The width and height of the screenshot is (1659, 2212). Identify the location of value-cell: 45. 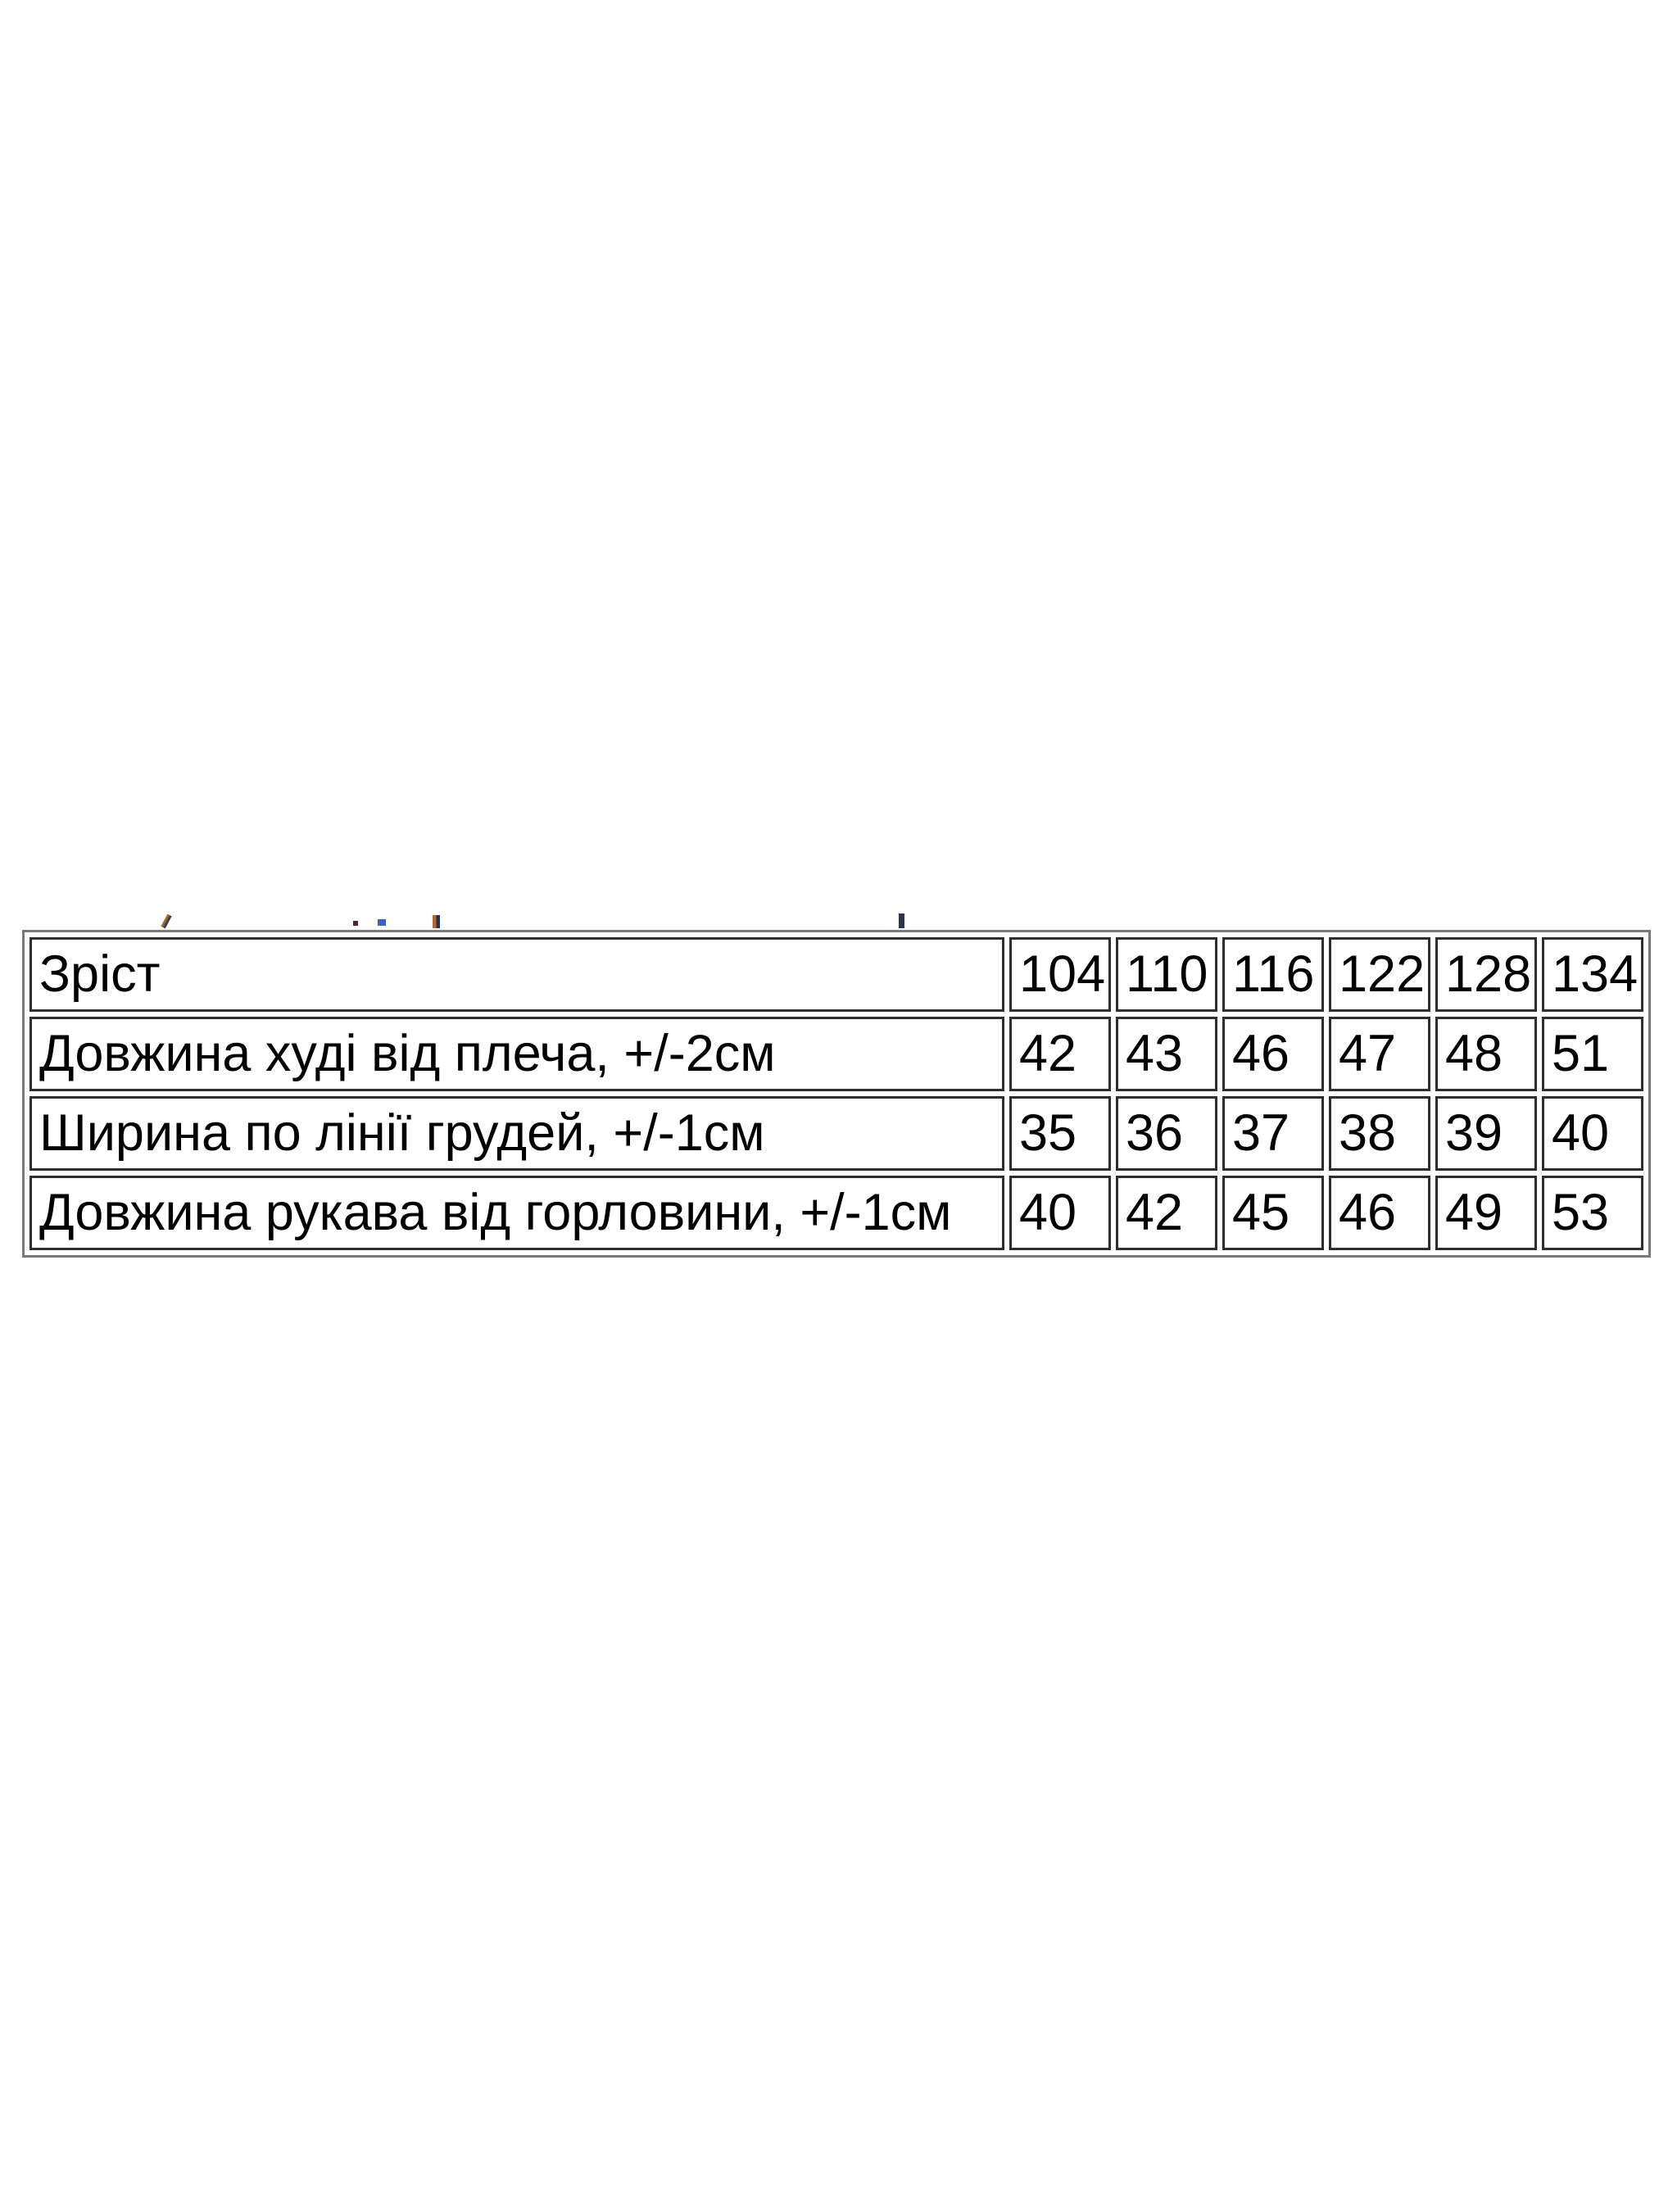
(1273, 1213).